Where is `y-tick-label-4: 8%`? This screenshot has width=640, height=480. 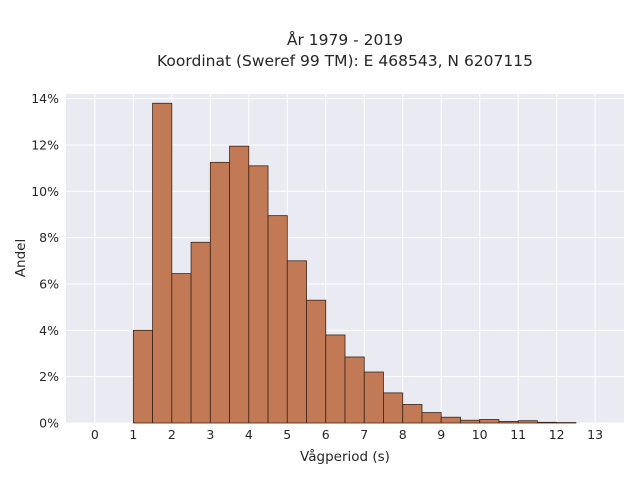
y-tick-label-4: 8% is located at coordinates (49, 237).